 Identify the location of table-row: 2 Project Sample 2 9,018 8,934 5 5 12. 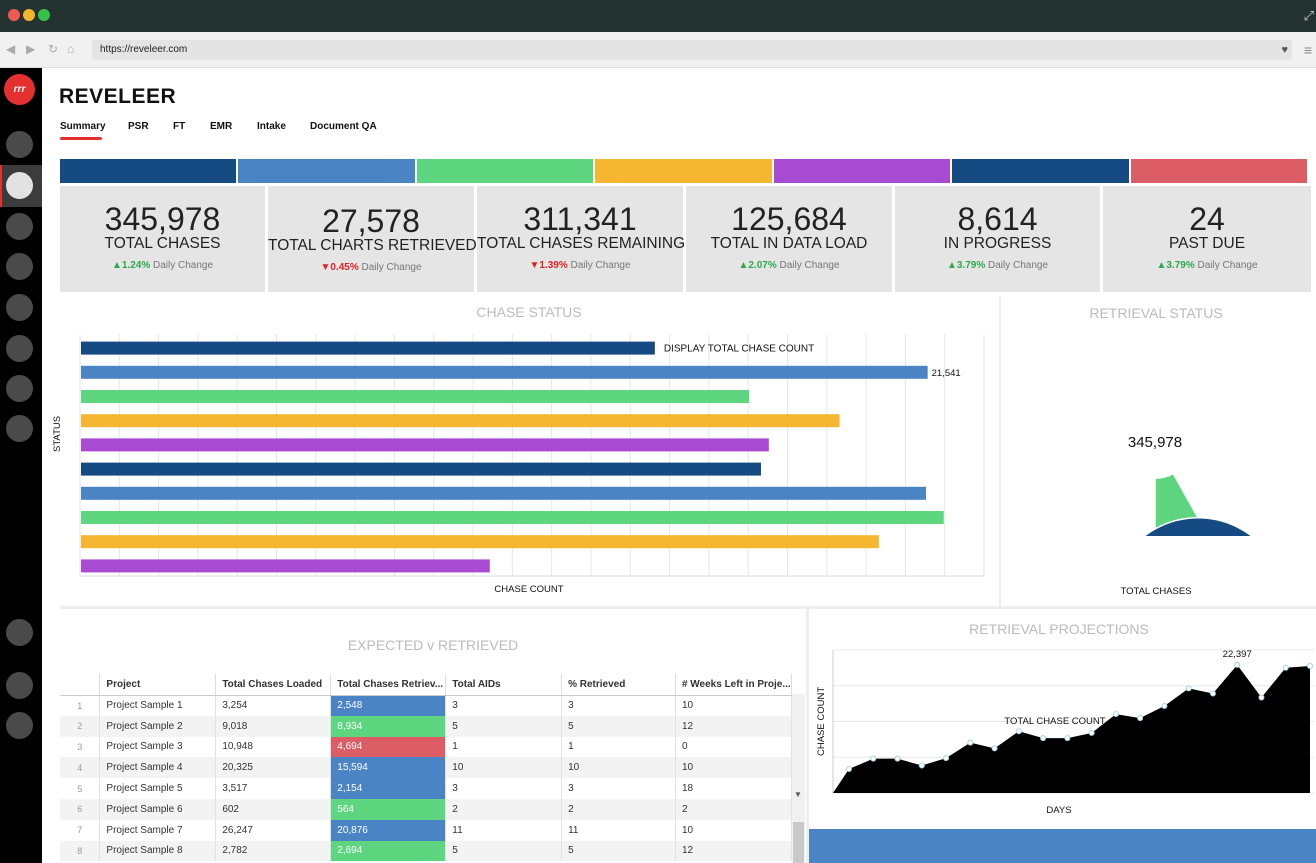
(426, 726).